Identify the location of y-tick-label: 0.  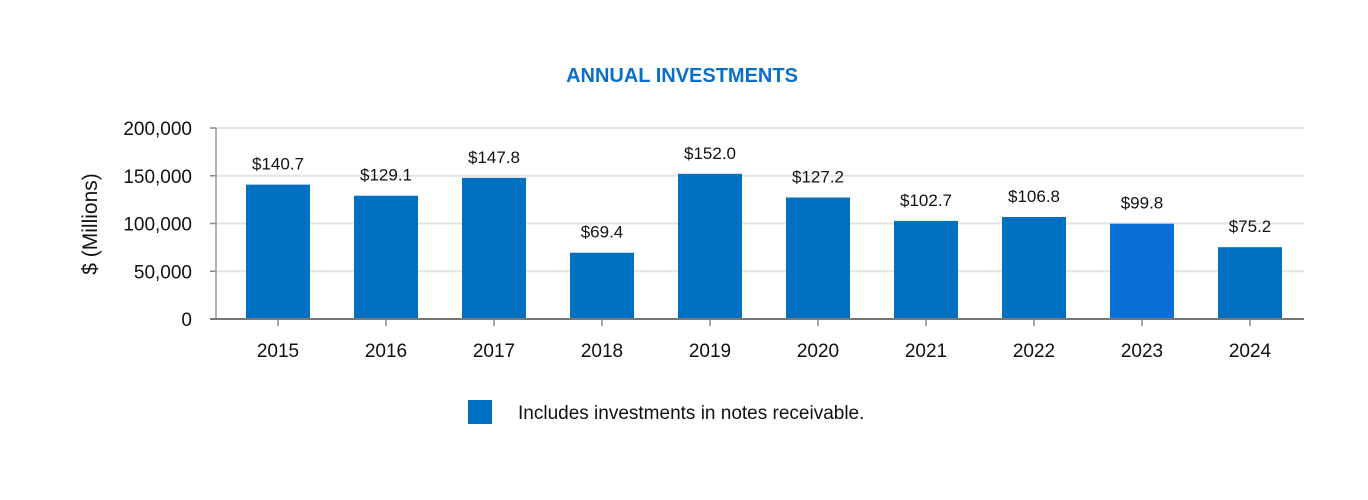
(186, 320).